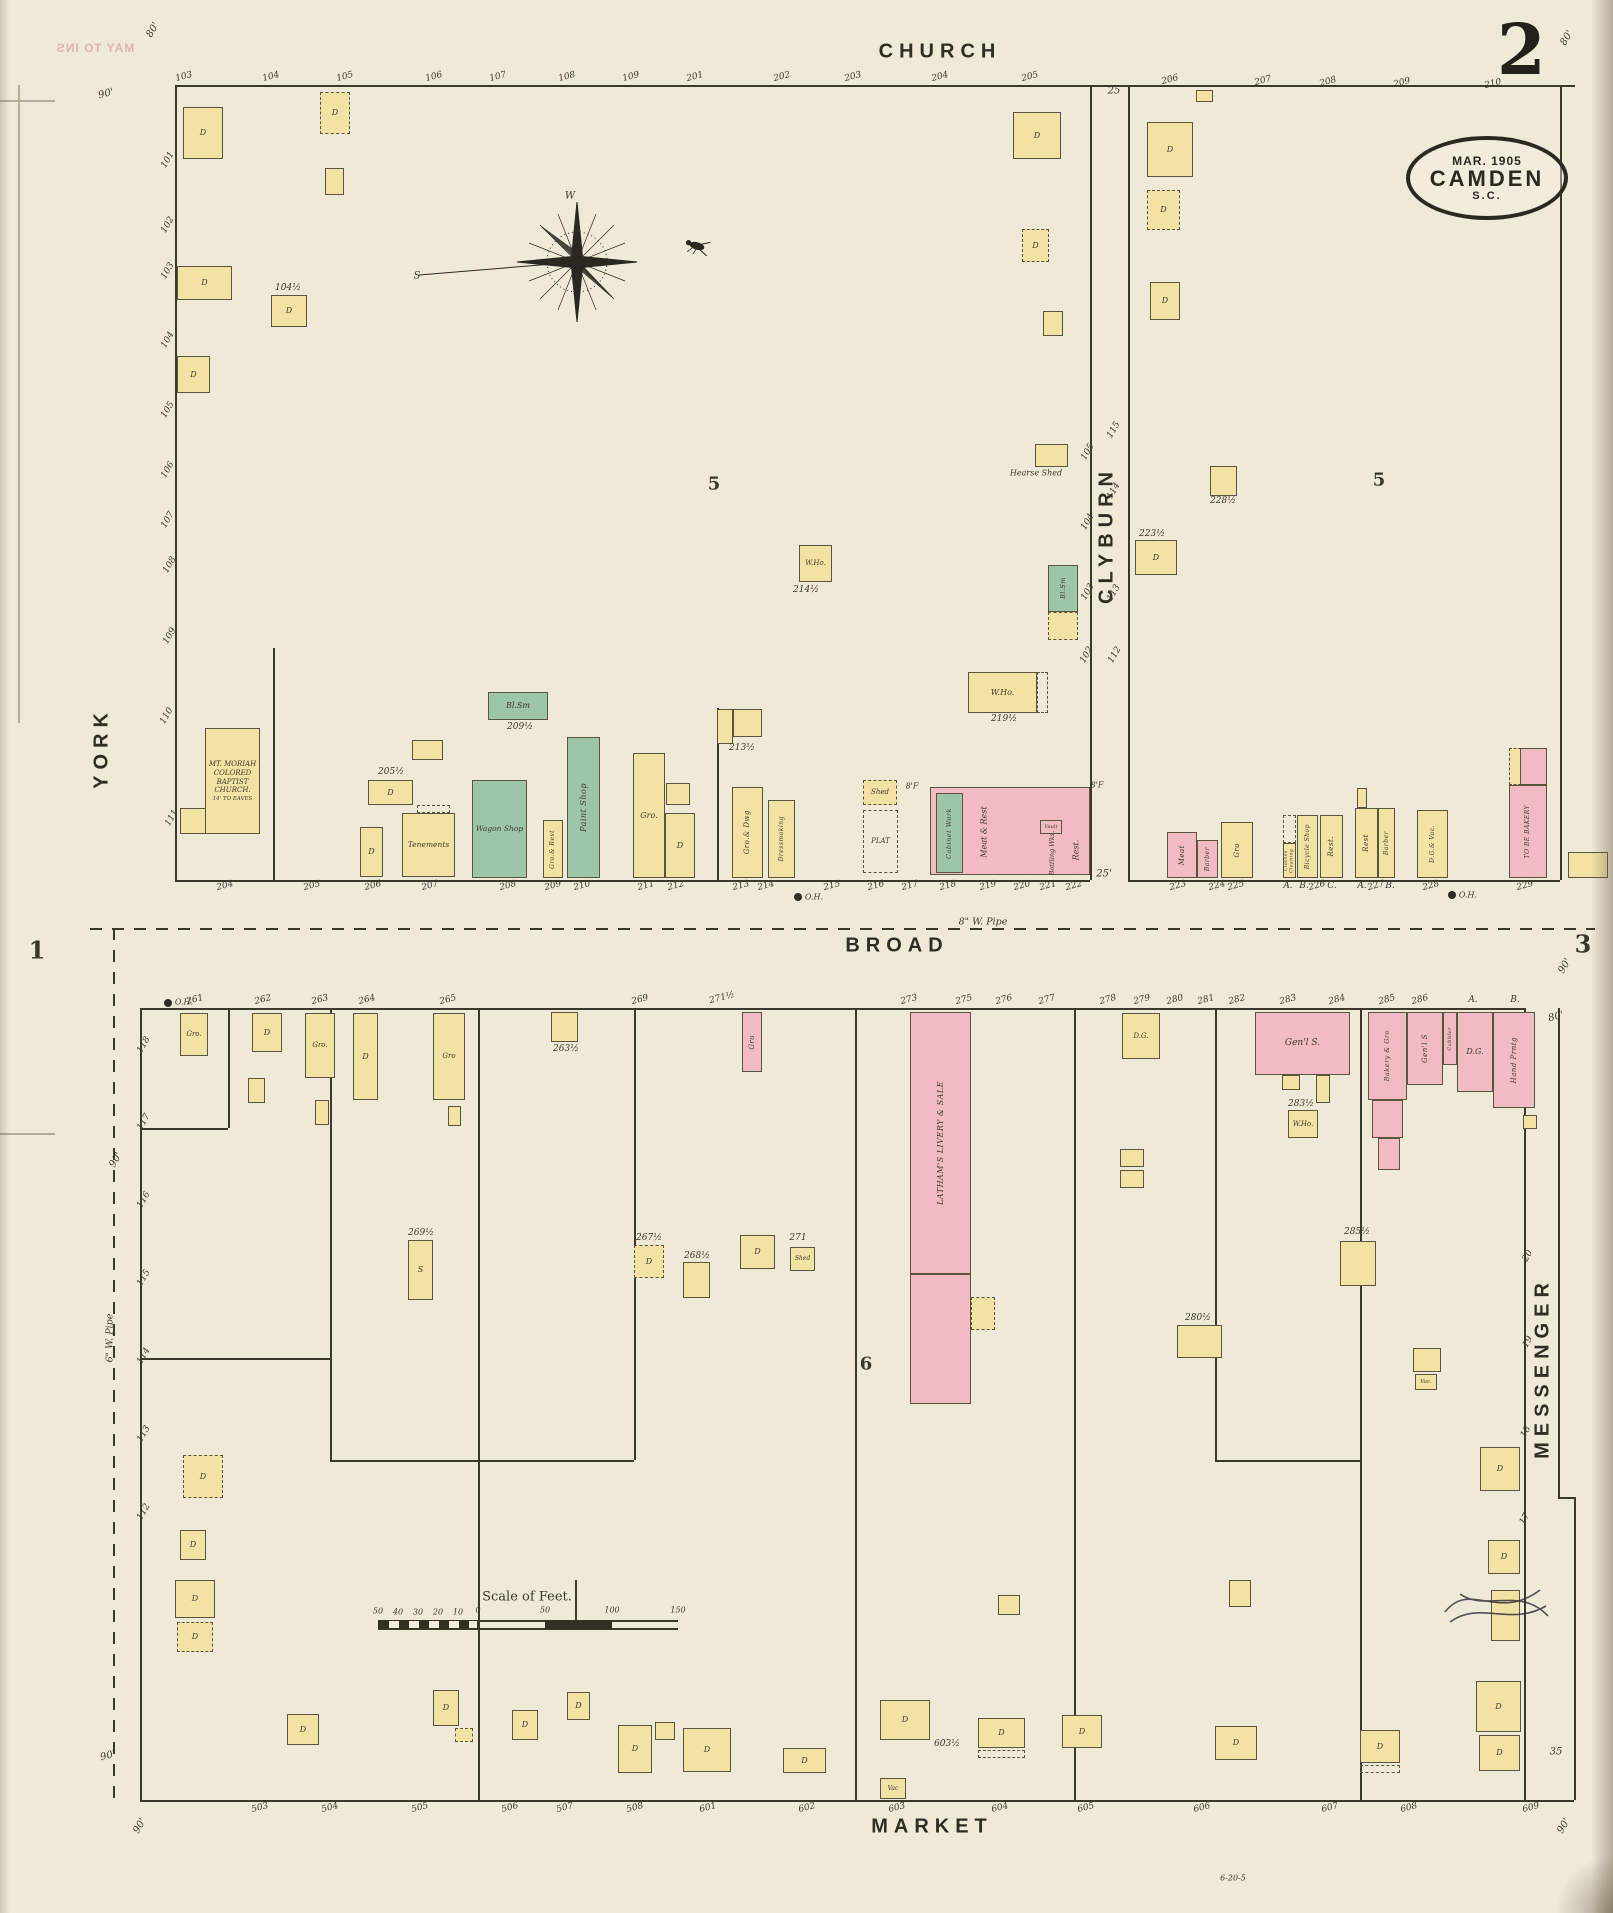  What do you see at coordinates (1086, 1808) in the screenshot?
I see `lot-number: 605` at bounding box center [1086, 1808].